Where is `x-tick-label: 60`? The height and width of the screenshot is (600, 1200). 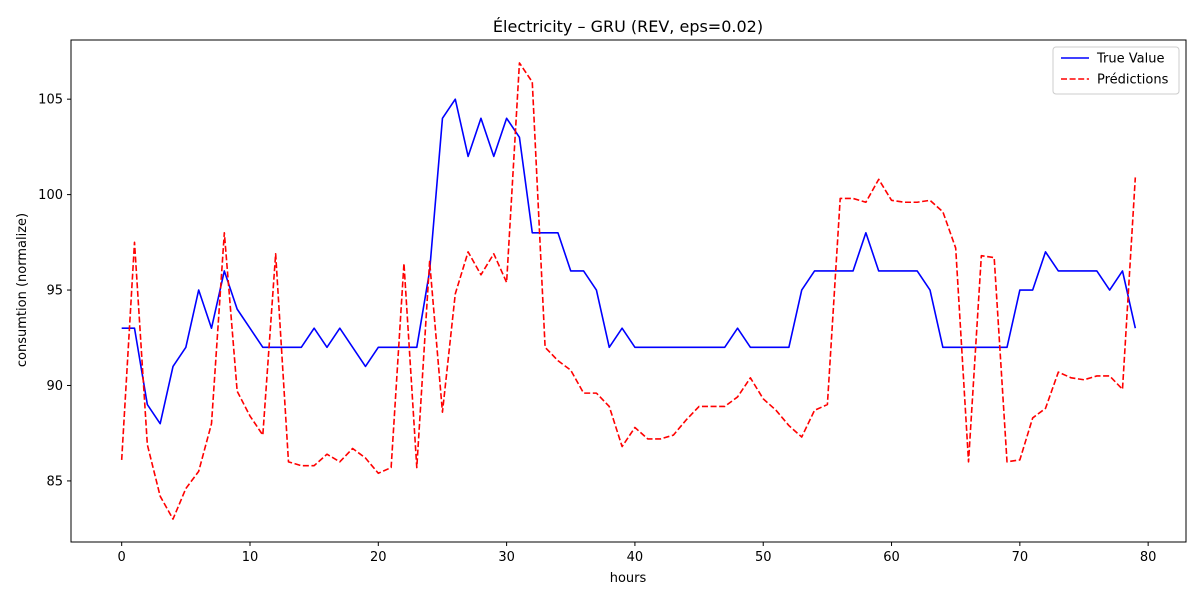
x-tick-label: 60 is located at coordinates (891, 557).